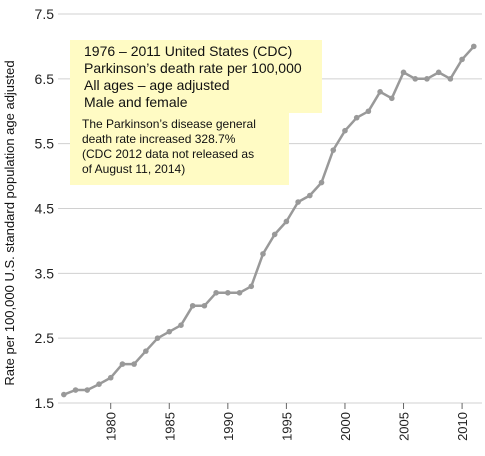 The width and height of the screenshot is (485, 456). I want to click on annotation-line: 1976 – 2011 United States (CDC), so click(188, 51).